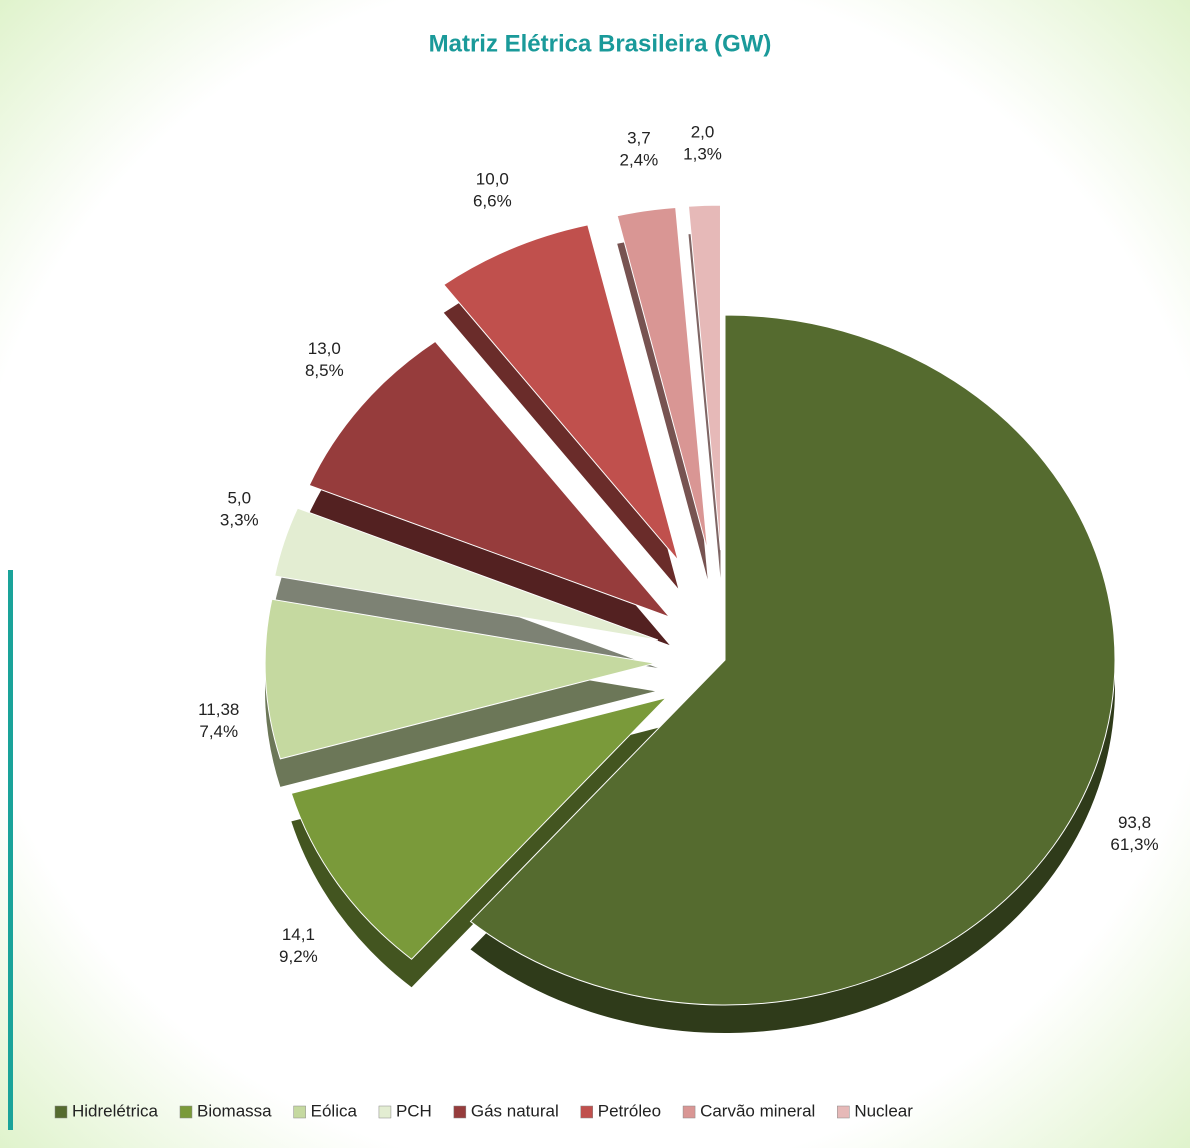 This screenshot has height=1148, width=1190. Describe the element at coordinates (600, 43) in the screenshot. I see `chart-title: Matriz Elétrica Brasileira (GW)` at that location.